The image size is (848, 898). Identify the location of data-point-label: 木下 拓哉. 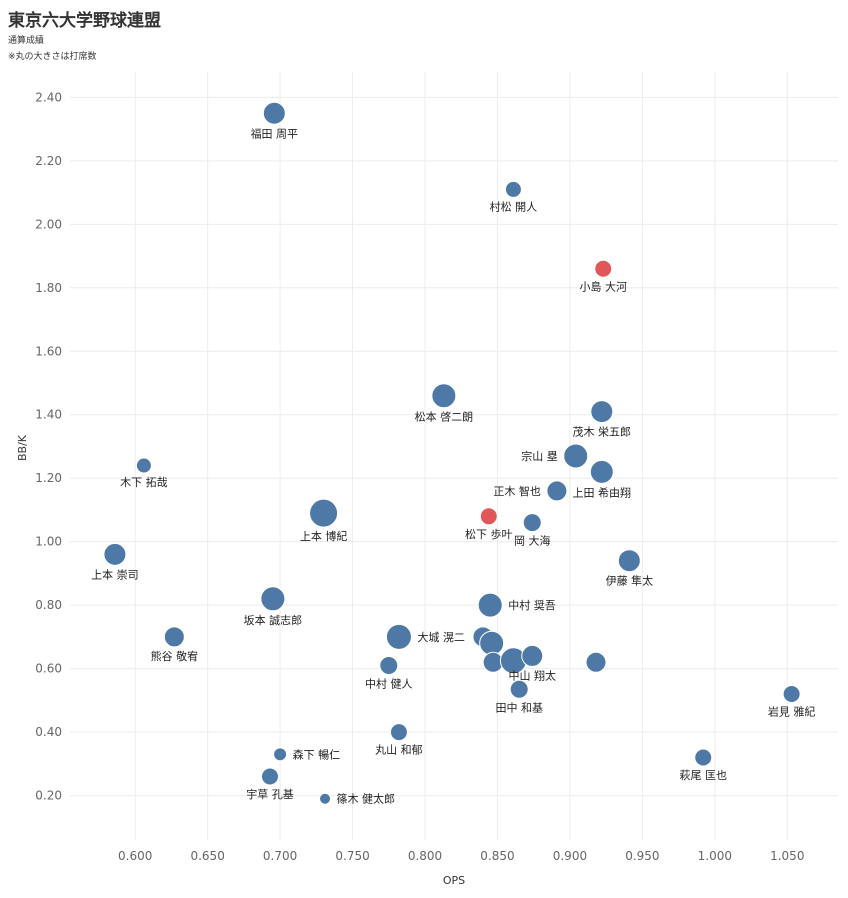
(144, 482).